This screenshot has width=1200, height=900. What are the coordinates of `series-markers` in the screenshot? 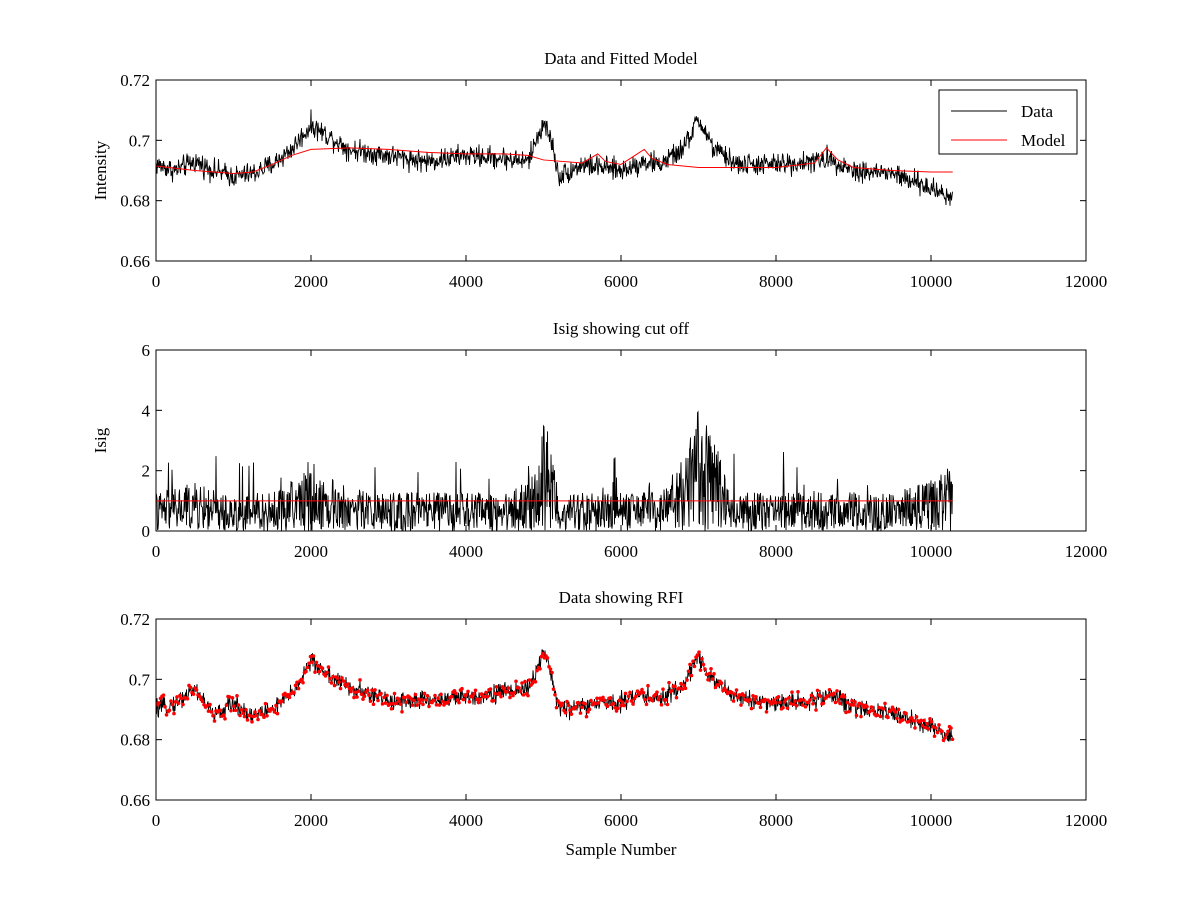 It's located at (555, 696).